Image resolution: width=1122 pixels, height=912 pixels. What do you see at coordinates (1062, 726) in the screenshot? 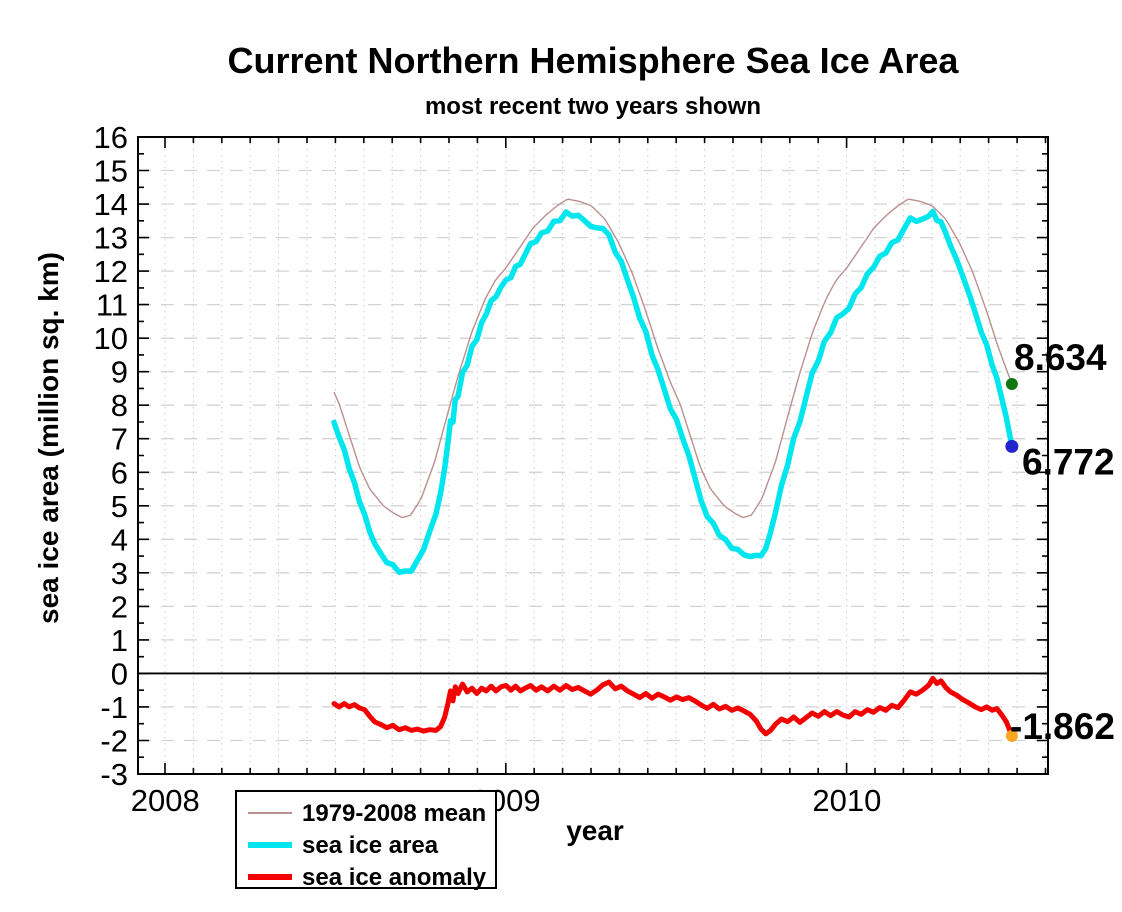
I see `anomaly-value-label: -1.862` at bounding box center [1062, 726].